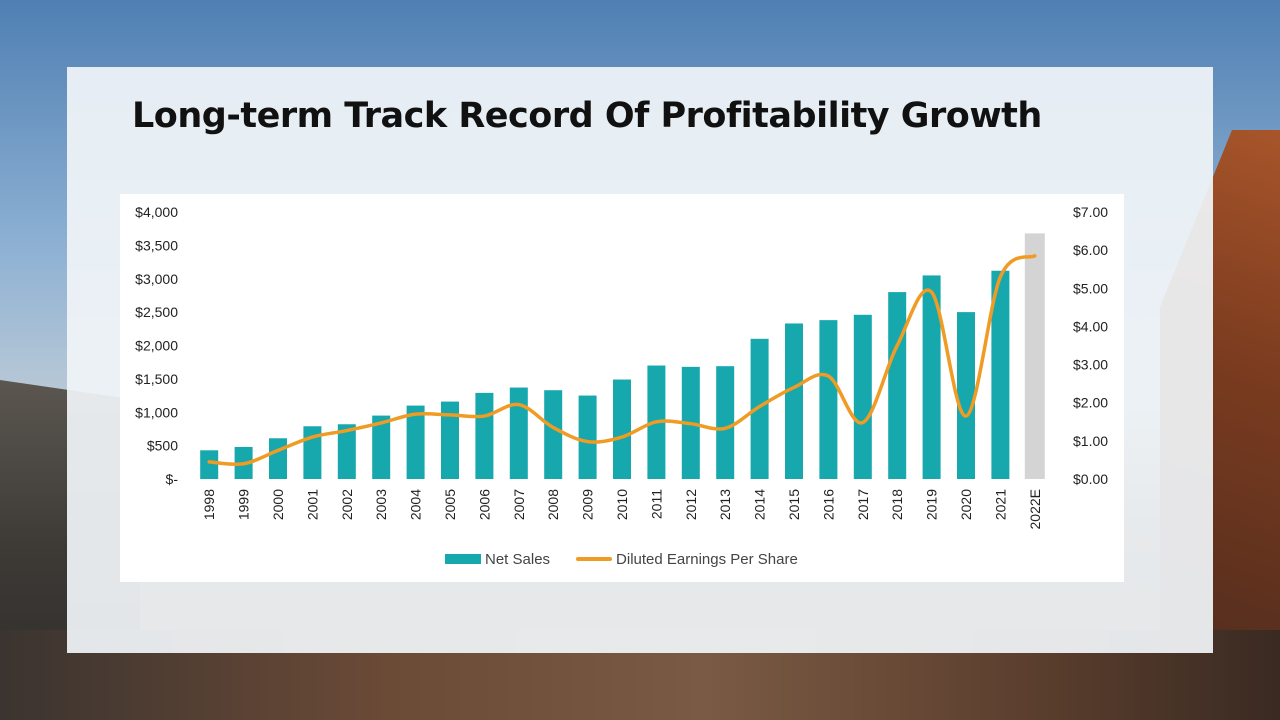 Image resolution: width=1280 pixels, height=720 pixels. Describe the element at coordinates (312, 504) in the screenshot. I see `x-tick-label: 2001` at that location.